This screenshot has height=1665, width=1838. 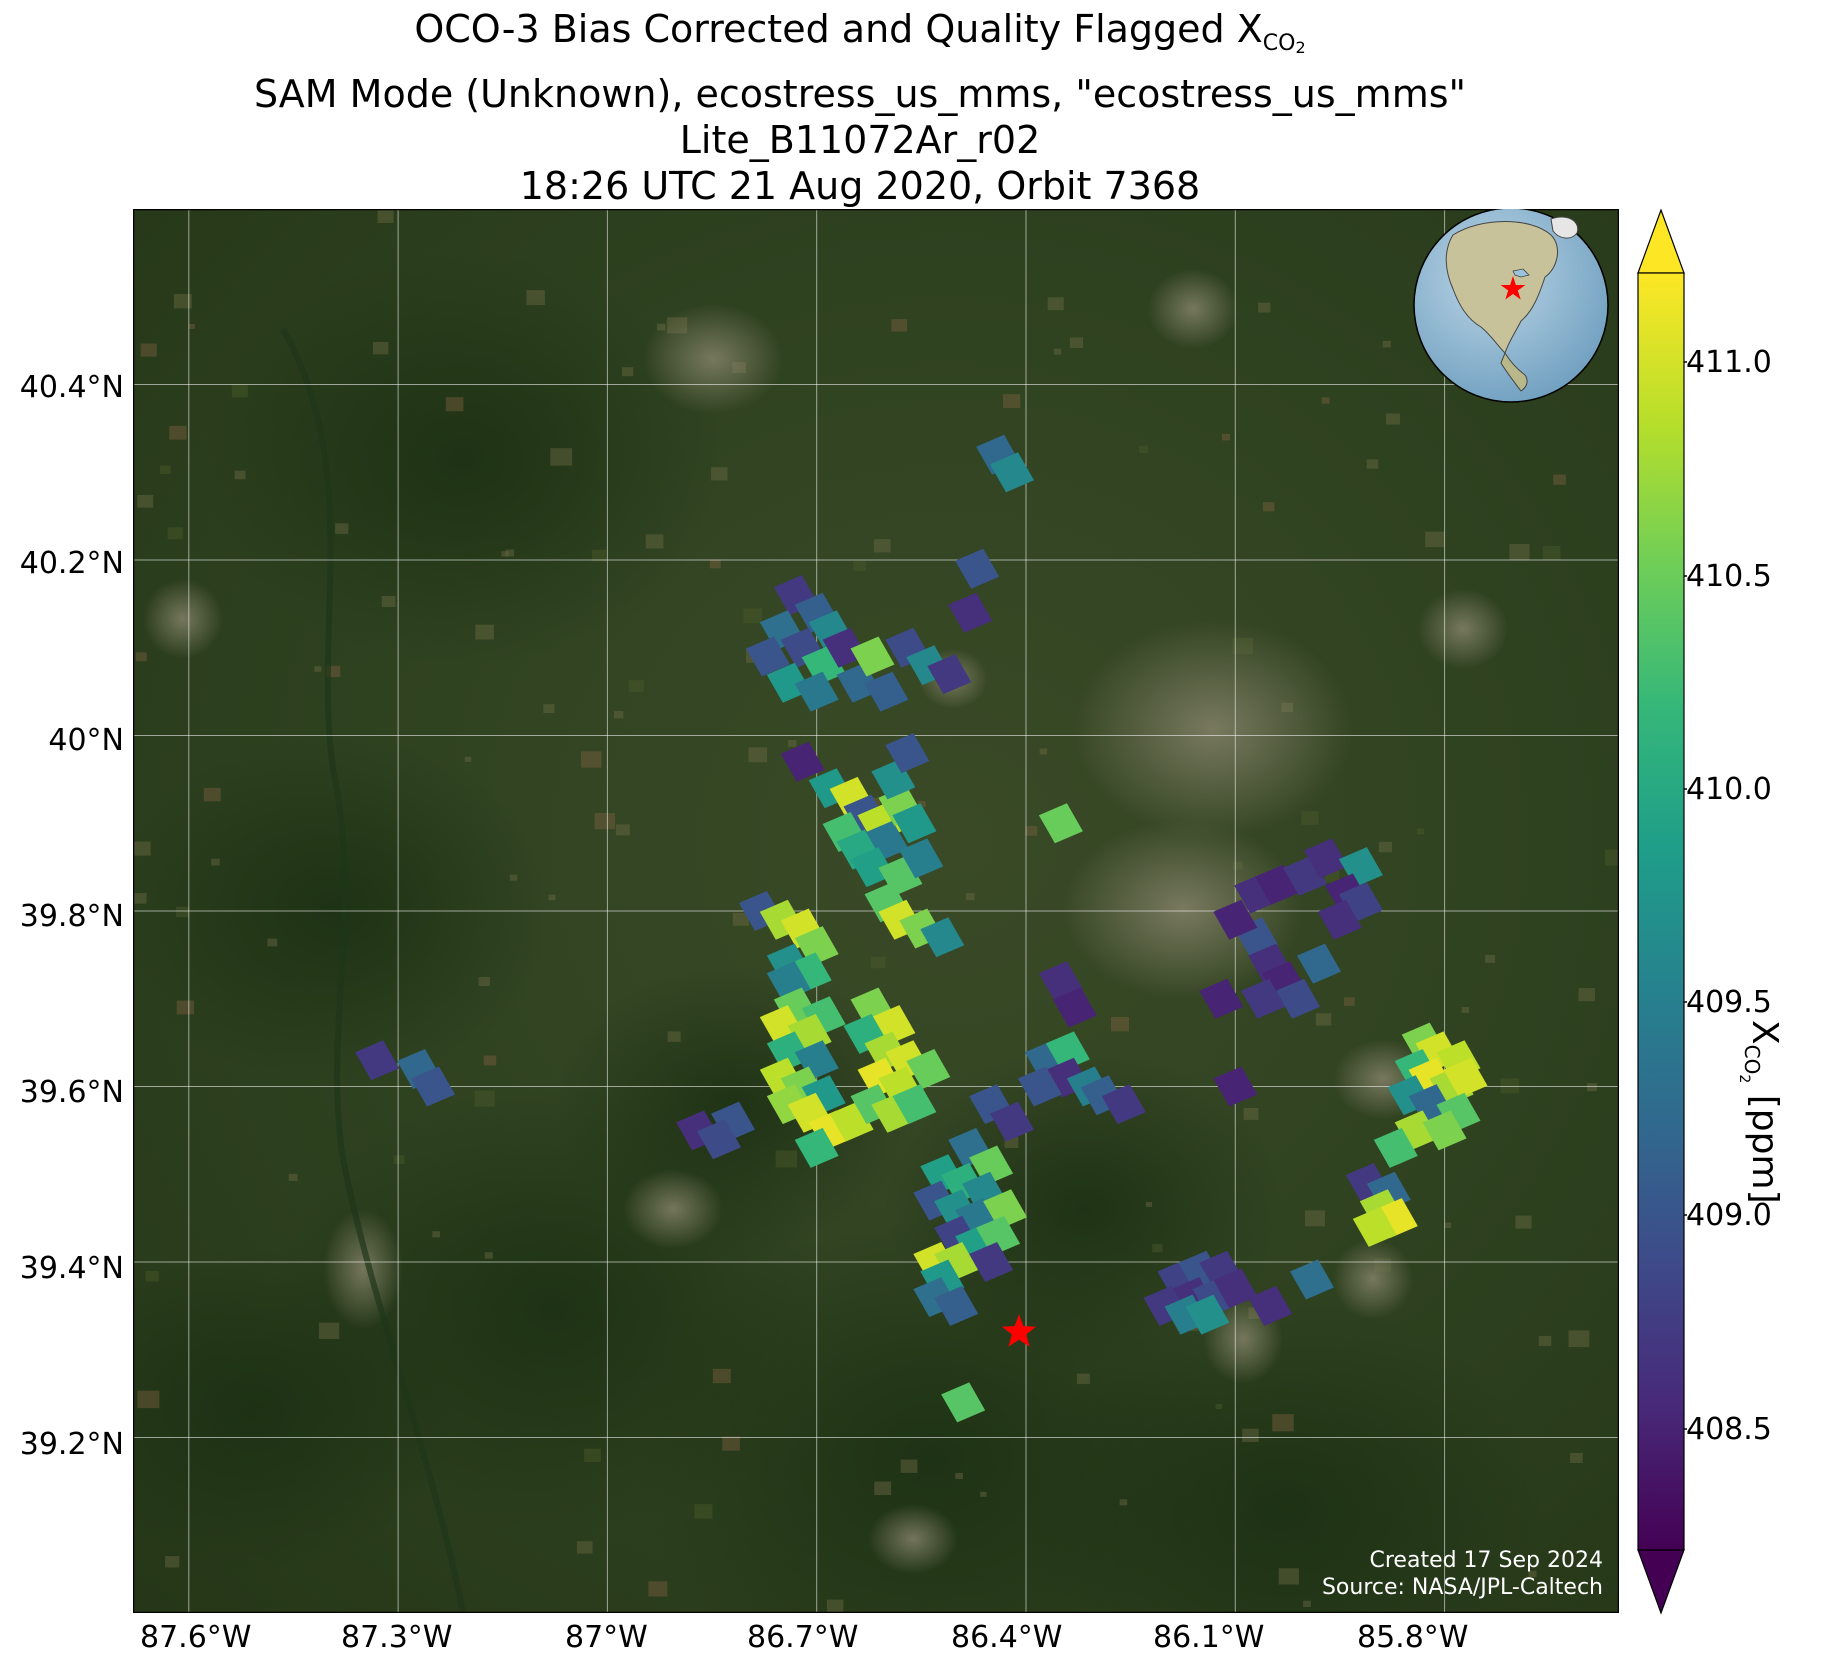 I want to click on lat-tick-2: 40.2°N, so click(x=71, y=563).